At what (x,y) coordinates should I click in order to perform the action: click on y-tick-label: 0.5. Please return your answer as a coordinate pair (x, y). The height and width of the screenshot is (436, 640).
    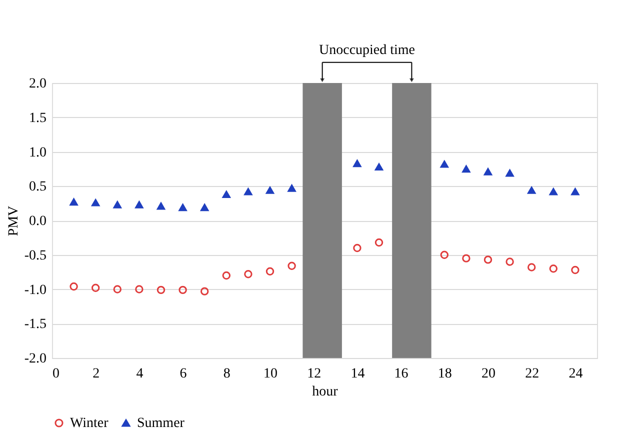
    Looking at the image, I should click on (37, 187).